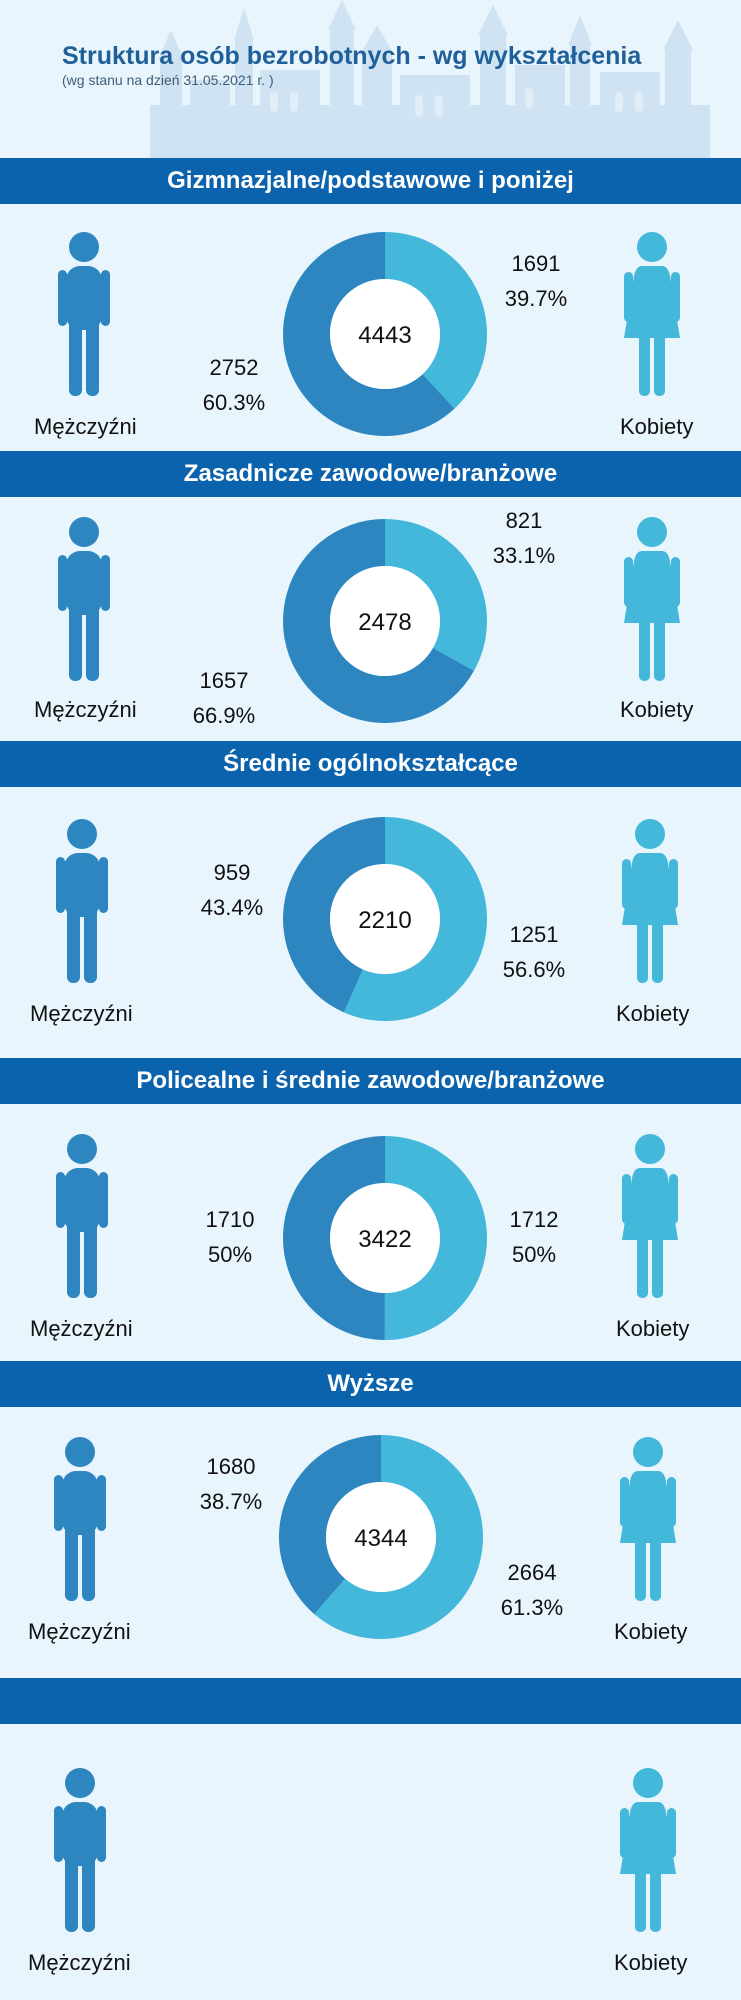 Image resolution: width=741 pixels, height=2000 pixels. Describe the element at coordinates (234, 367) in the screenshot. I see `men-count: 2752` at that location.